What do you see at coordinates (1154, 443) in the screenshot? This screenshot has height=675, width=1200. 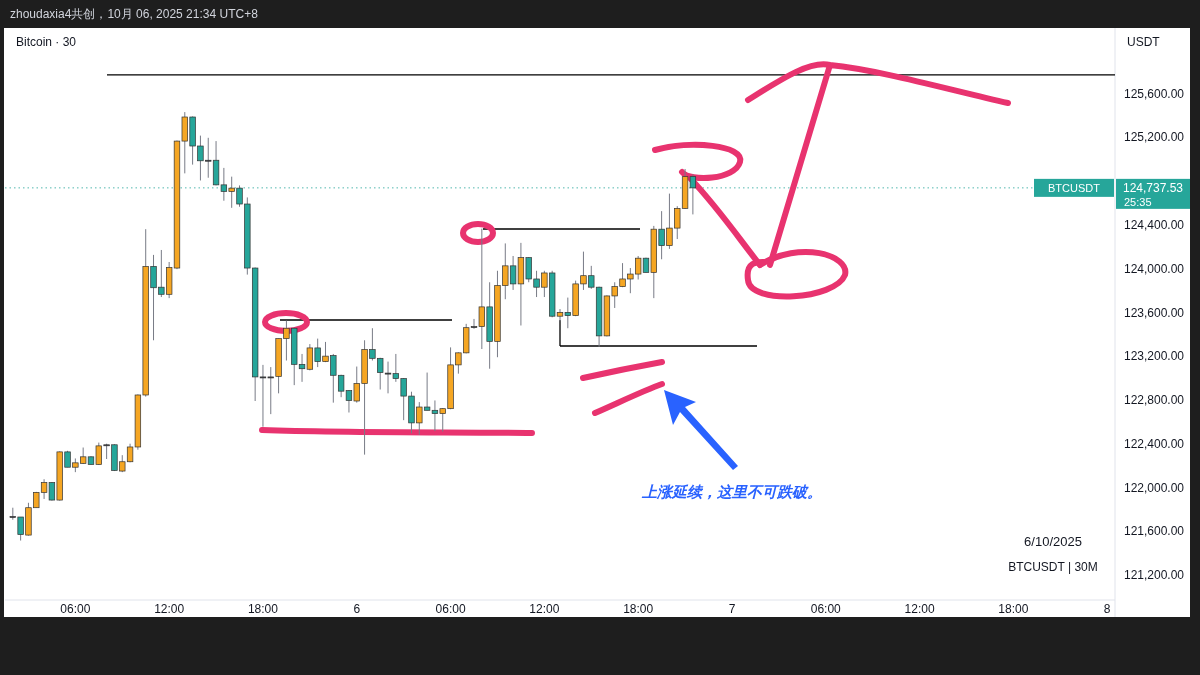 I see `y-tick-label: 122,400.00` at bounding box center [1154, 443].